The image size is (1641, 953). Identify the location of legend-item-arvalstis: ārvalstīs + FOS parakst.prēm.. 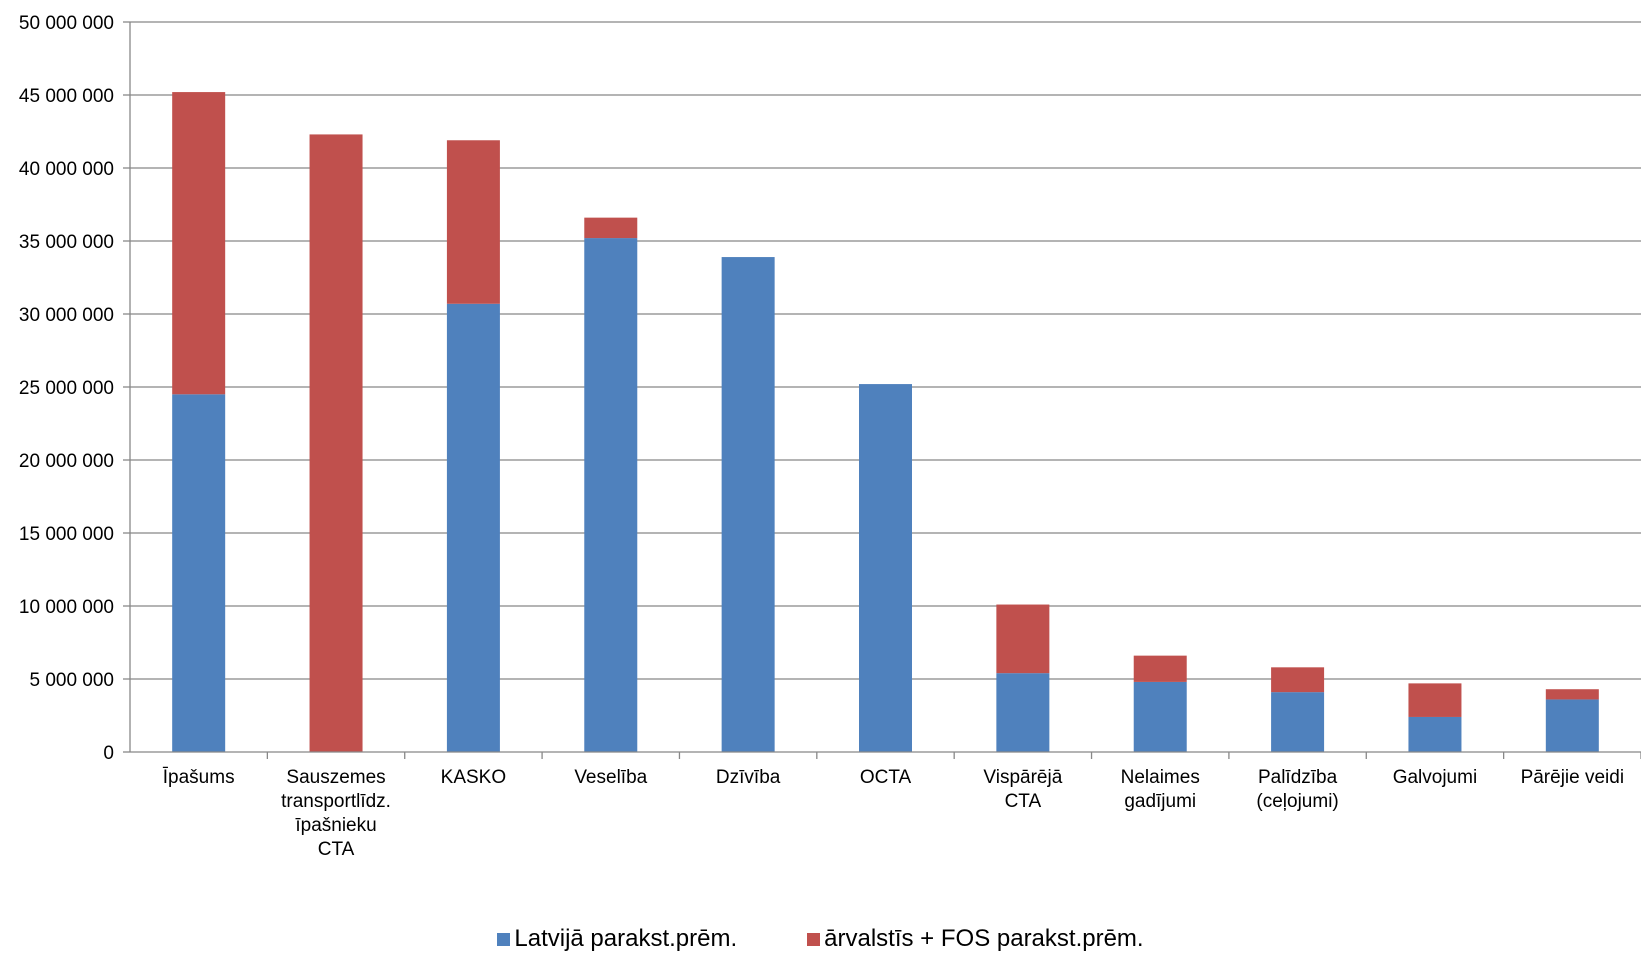
(975, 939).